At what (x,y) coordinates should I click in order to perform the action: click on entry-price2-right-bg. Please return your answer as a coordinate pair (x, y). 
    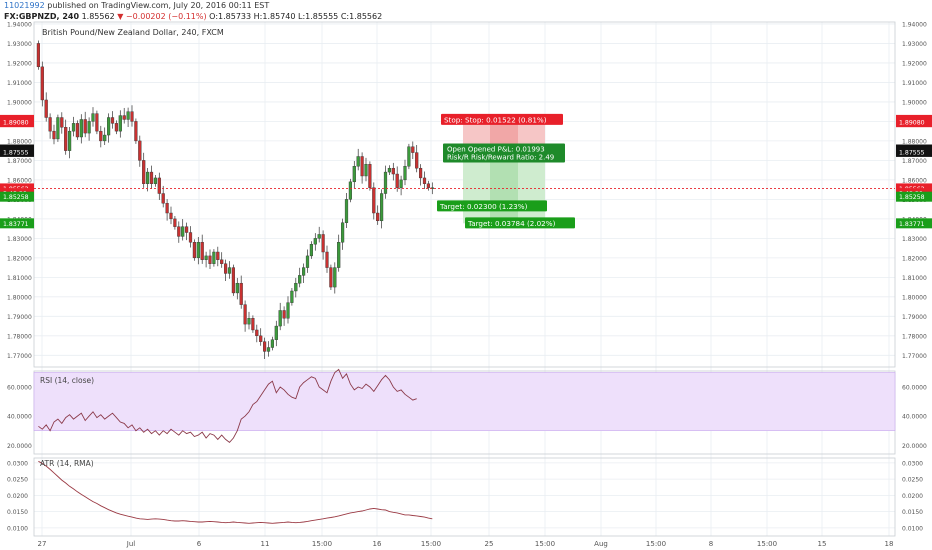
    Looking at the image, I should click on (914, 151).